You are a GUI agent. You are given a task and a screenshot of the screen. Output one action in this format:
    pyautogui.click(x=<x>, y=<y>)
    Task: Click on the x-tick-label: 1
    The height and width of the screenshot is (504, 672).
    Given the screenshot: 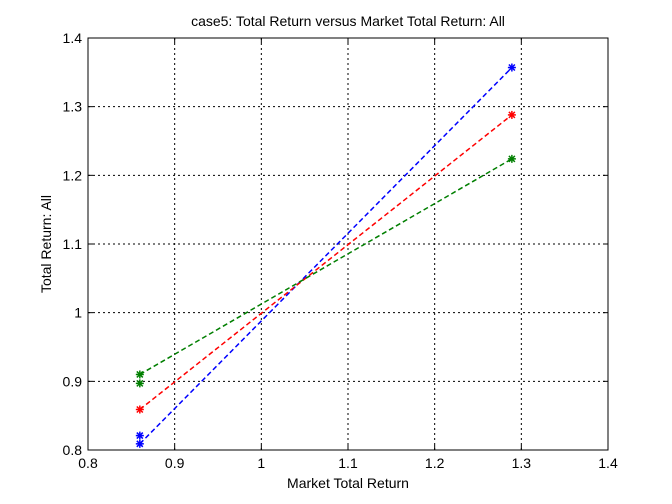 What is the action you would take?
    pyautogui.click(x=261, y=463)
    